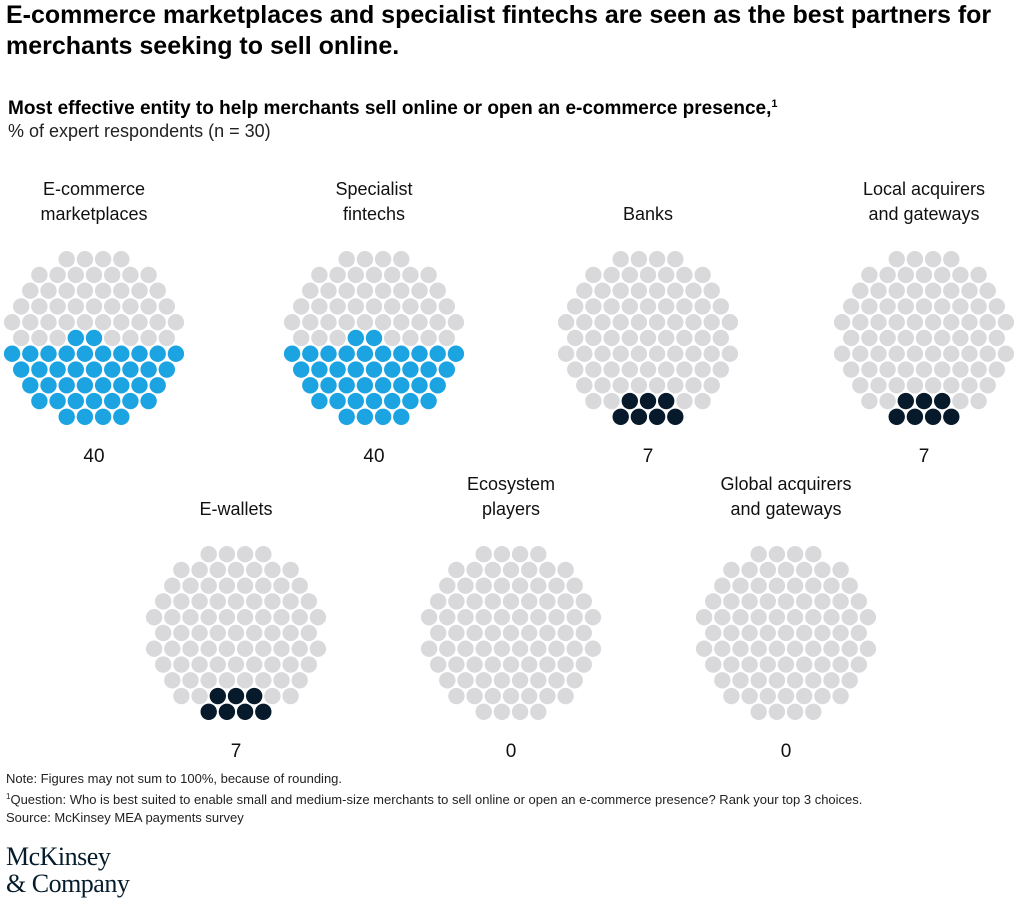  Describe the element at coordinates (125, 817) in the screenshot. I see `source-text: Source: McKinsey MEA payments survey` at that location.